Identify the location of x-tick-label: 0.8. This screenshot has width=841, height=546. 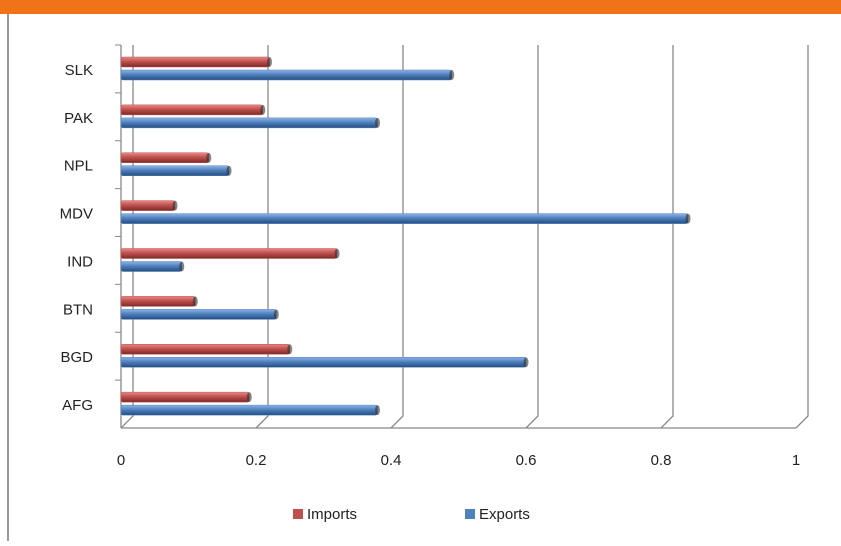
(661, 460).